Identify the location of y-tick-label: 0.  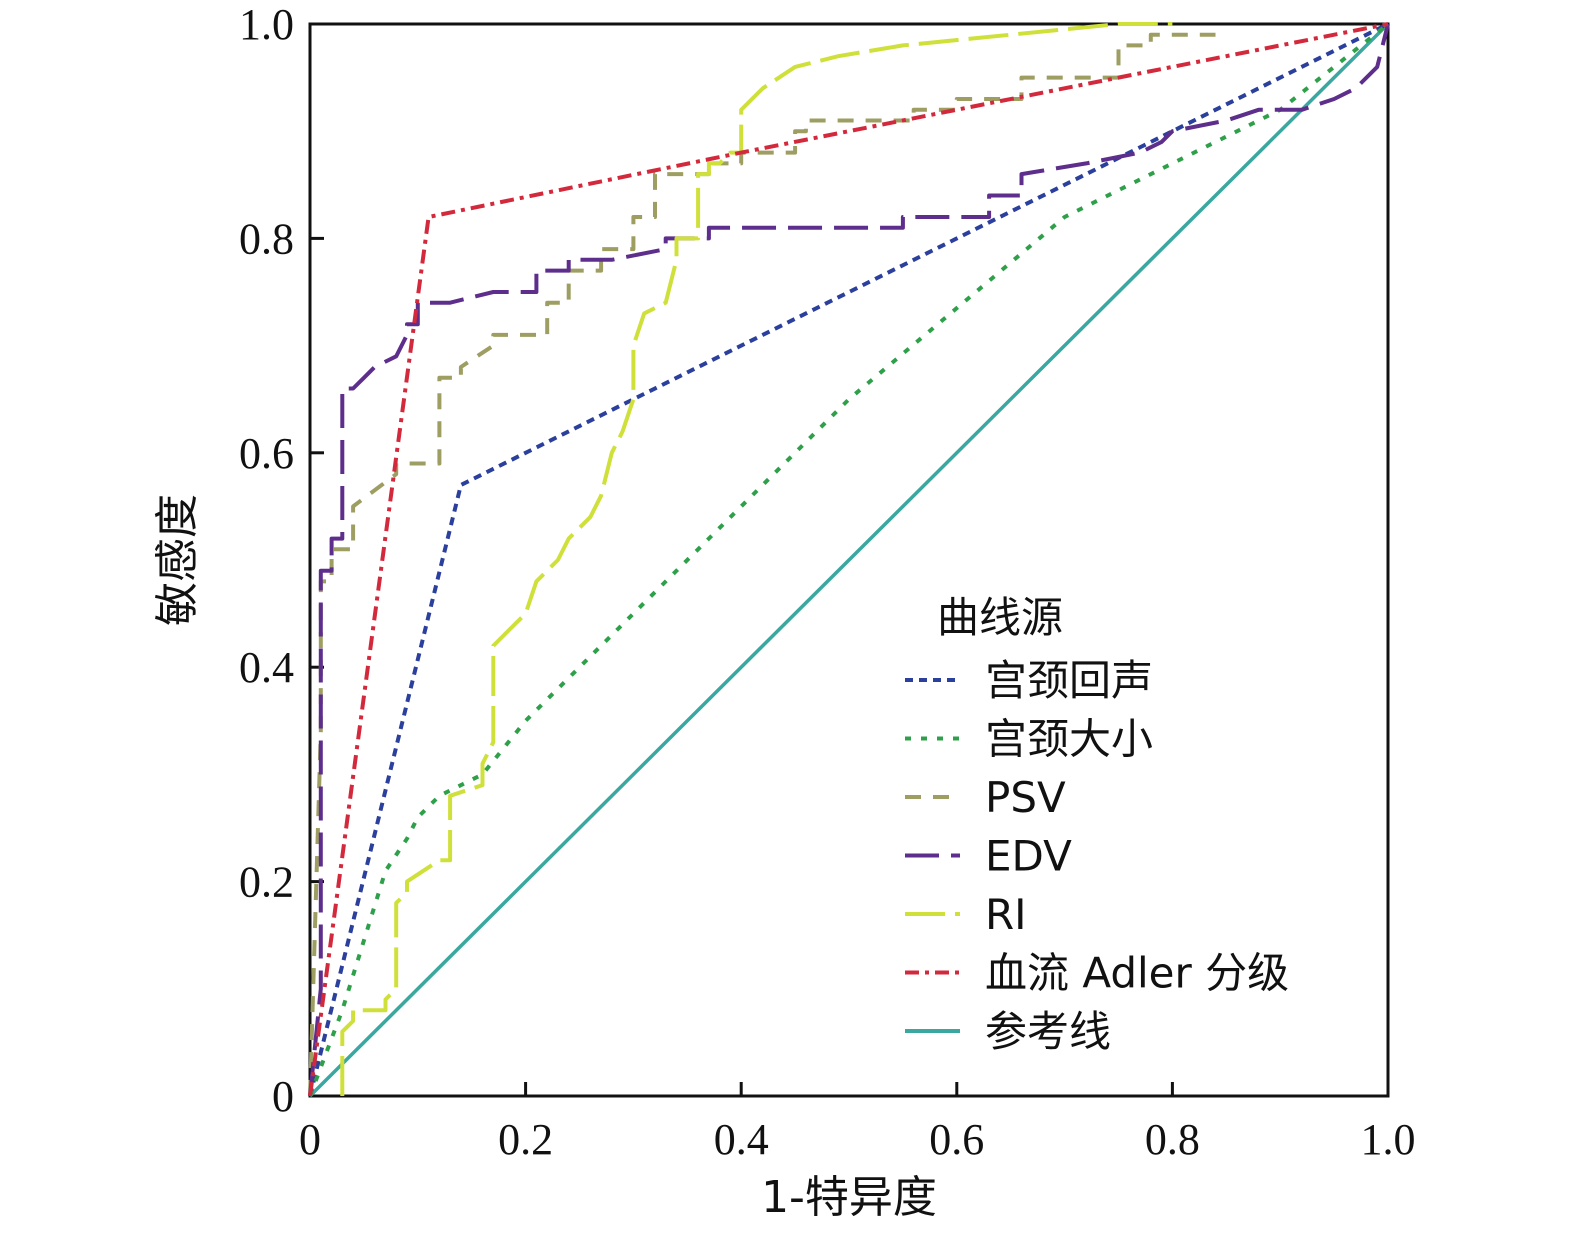
(283, 1096).